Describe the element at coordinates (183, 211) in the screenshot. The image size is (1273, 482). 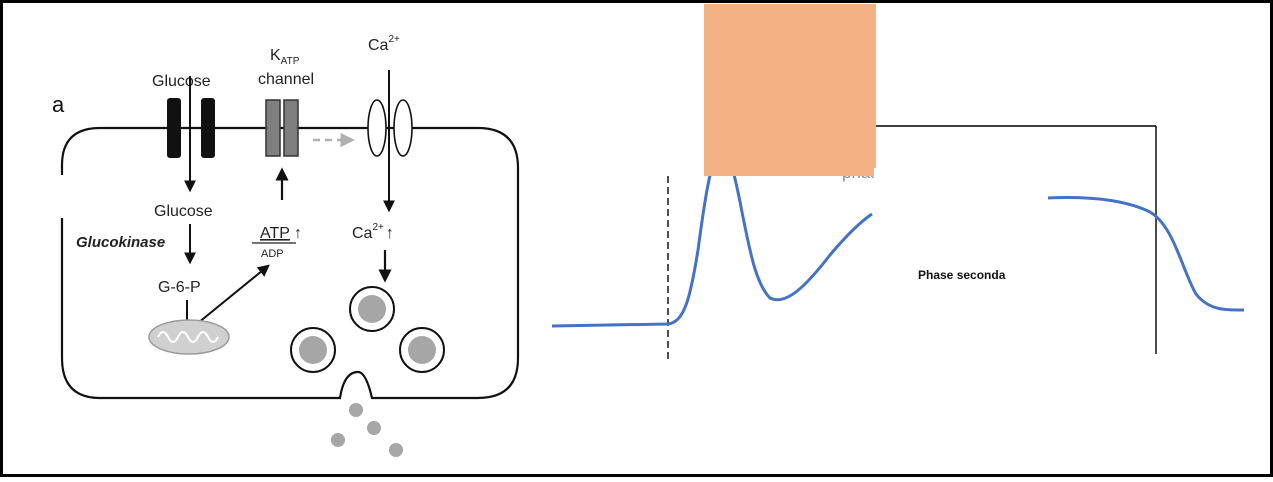
I see `glucose-inside-label: Glucose` at that location.